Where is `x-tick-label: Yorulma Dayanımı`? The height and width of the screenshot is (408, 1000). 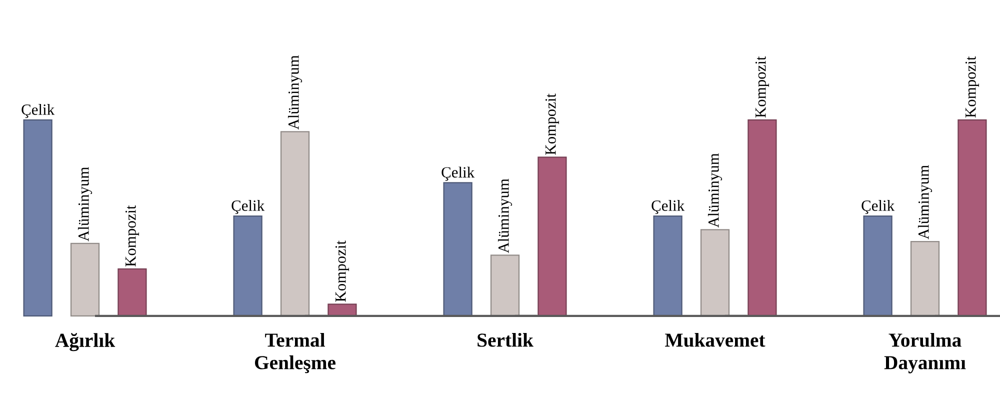
x-tick-label: Yorulma Dayanımı is located at coordinates (925, 353).